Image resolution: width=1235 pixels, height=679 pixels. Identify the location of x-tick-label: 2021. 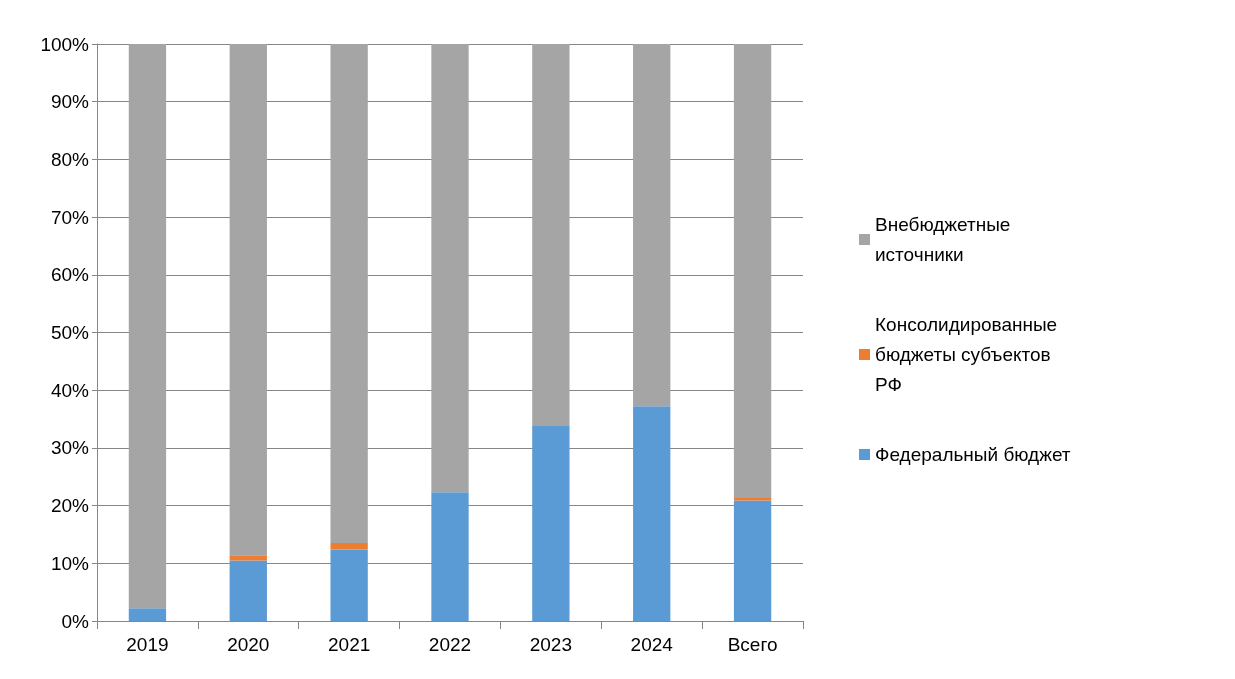
(349, 644).